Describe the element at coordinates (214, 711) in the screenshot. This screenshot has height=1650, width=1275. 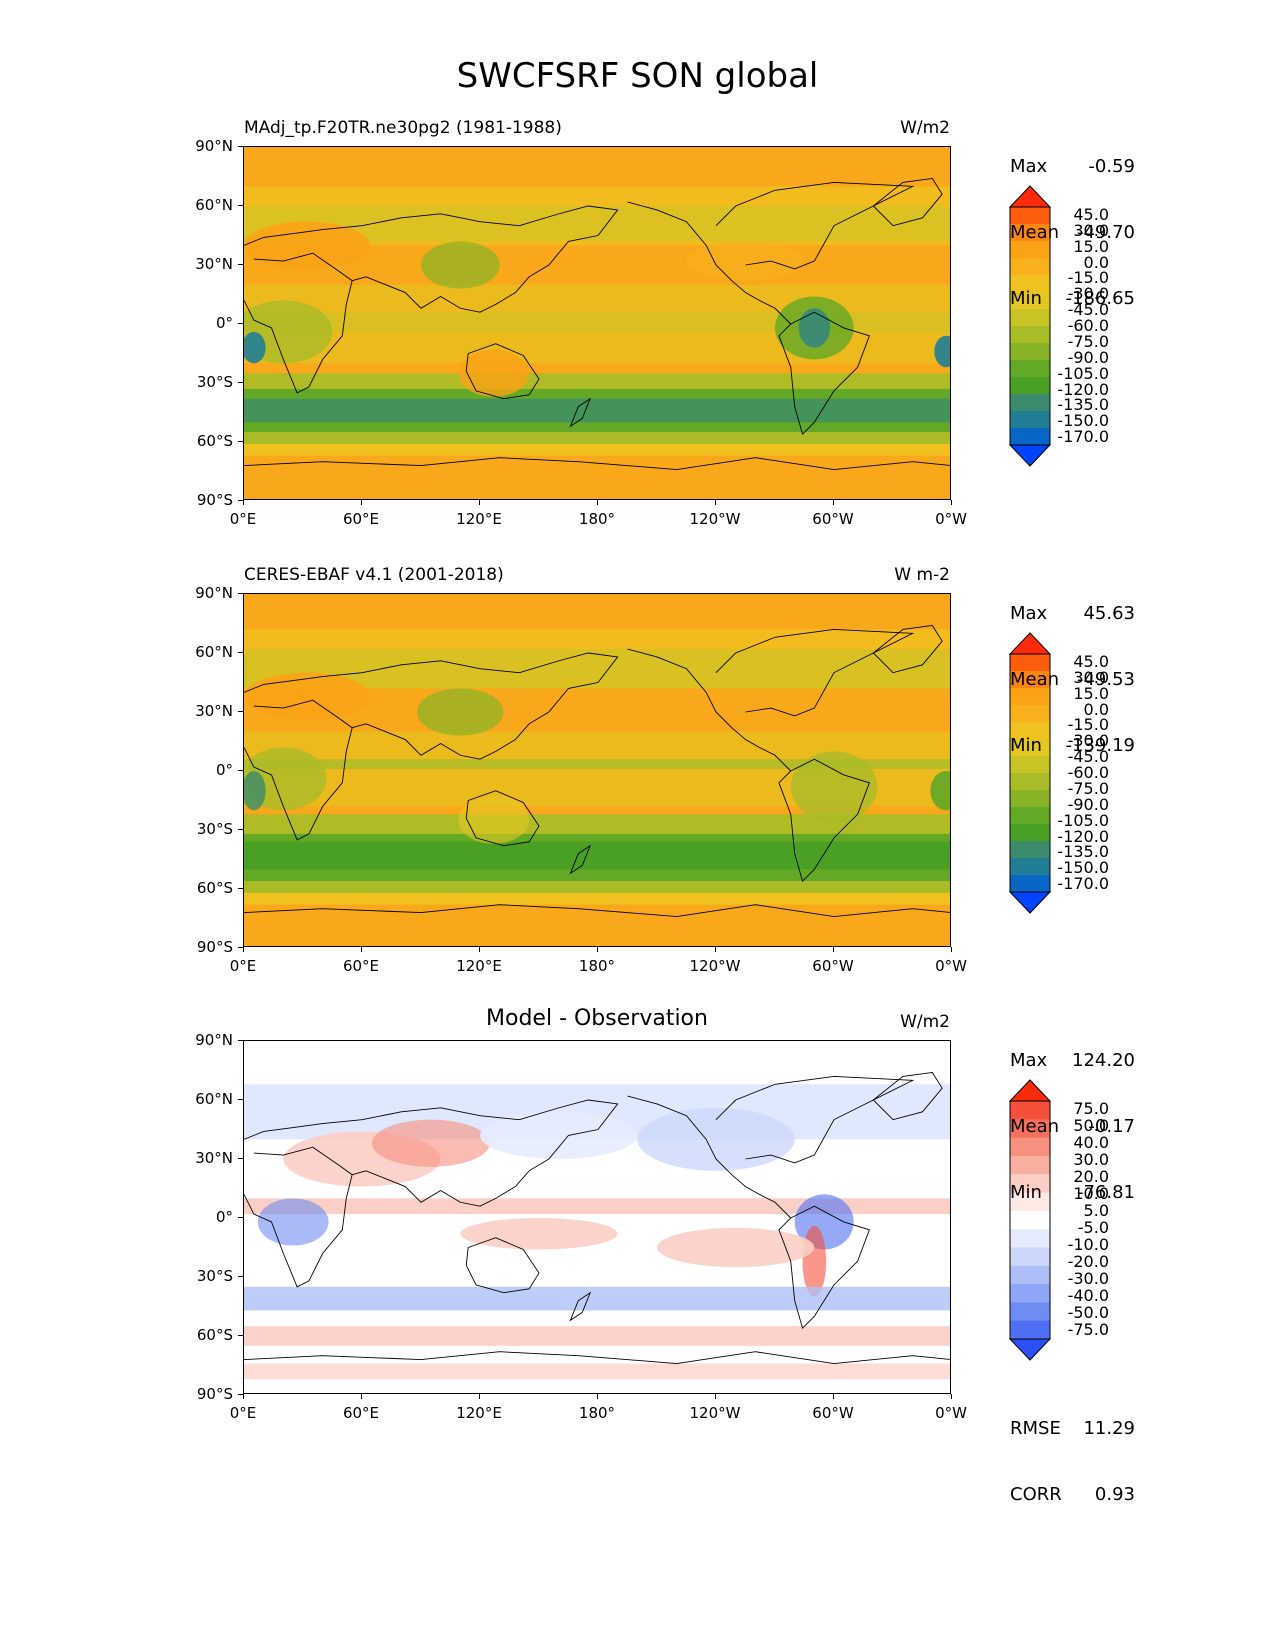
I see `lat-tick-label: 30°N` at that location.